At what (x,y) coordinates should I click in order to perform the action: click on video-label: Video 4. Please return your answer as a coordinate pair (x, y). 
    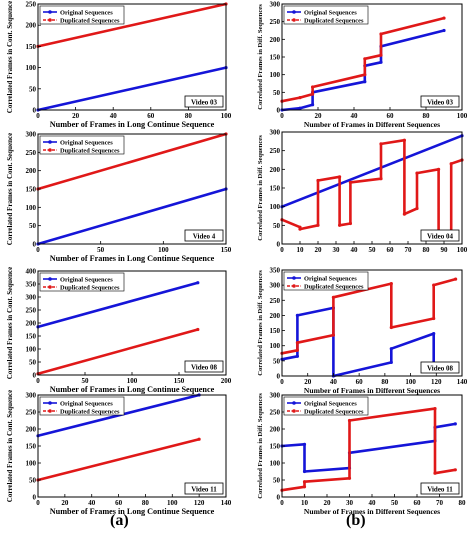
    Looking at the image, I should click on (204, 237).